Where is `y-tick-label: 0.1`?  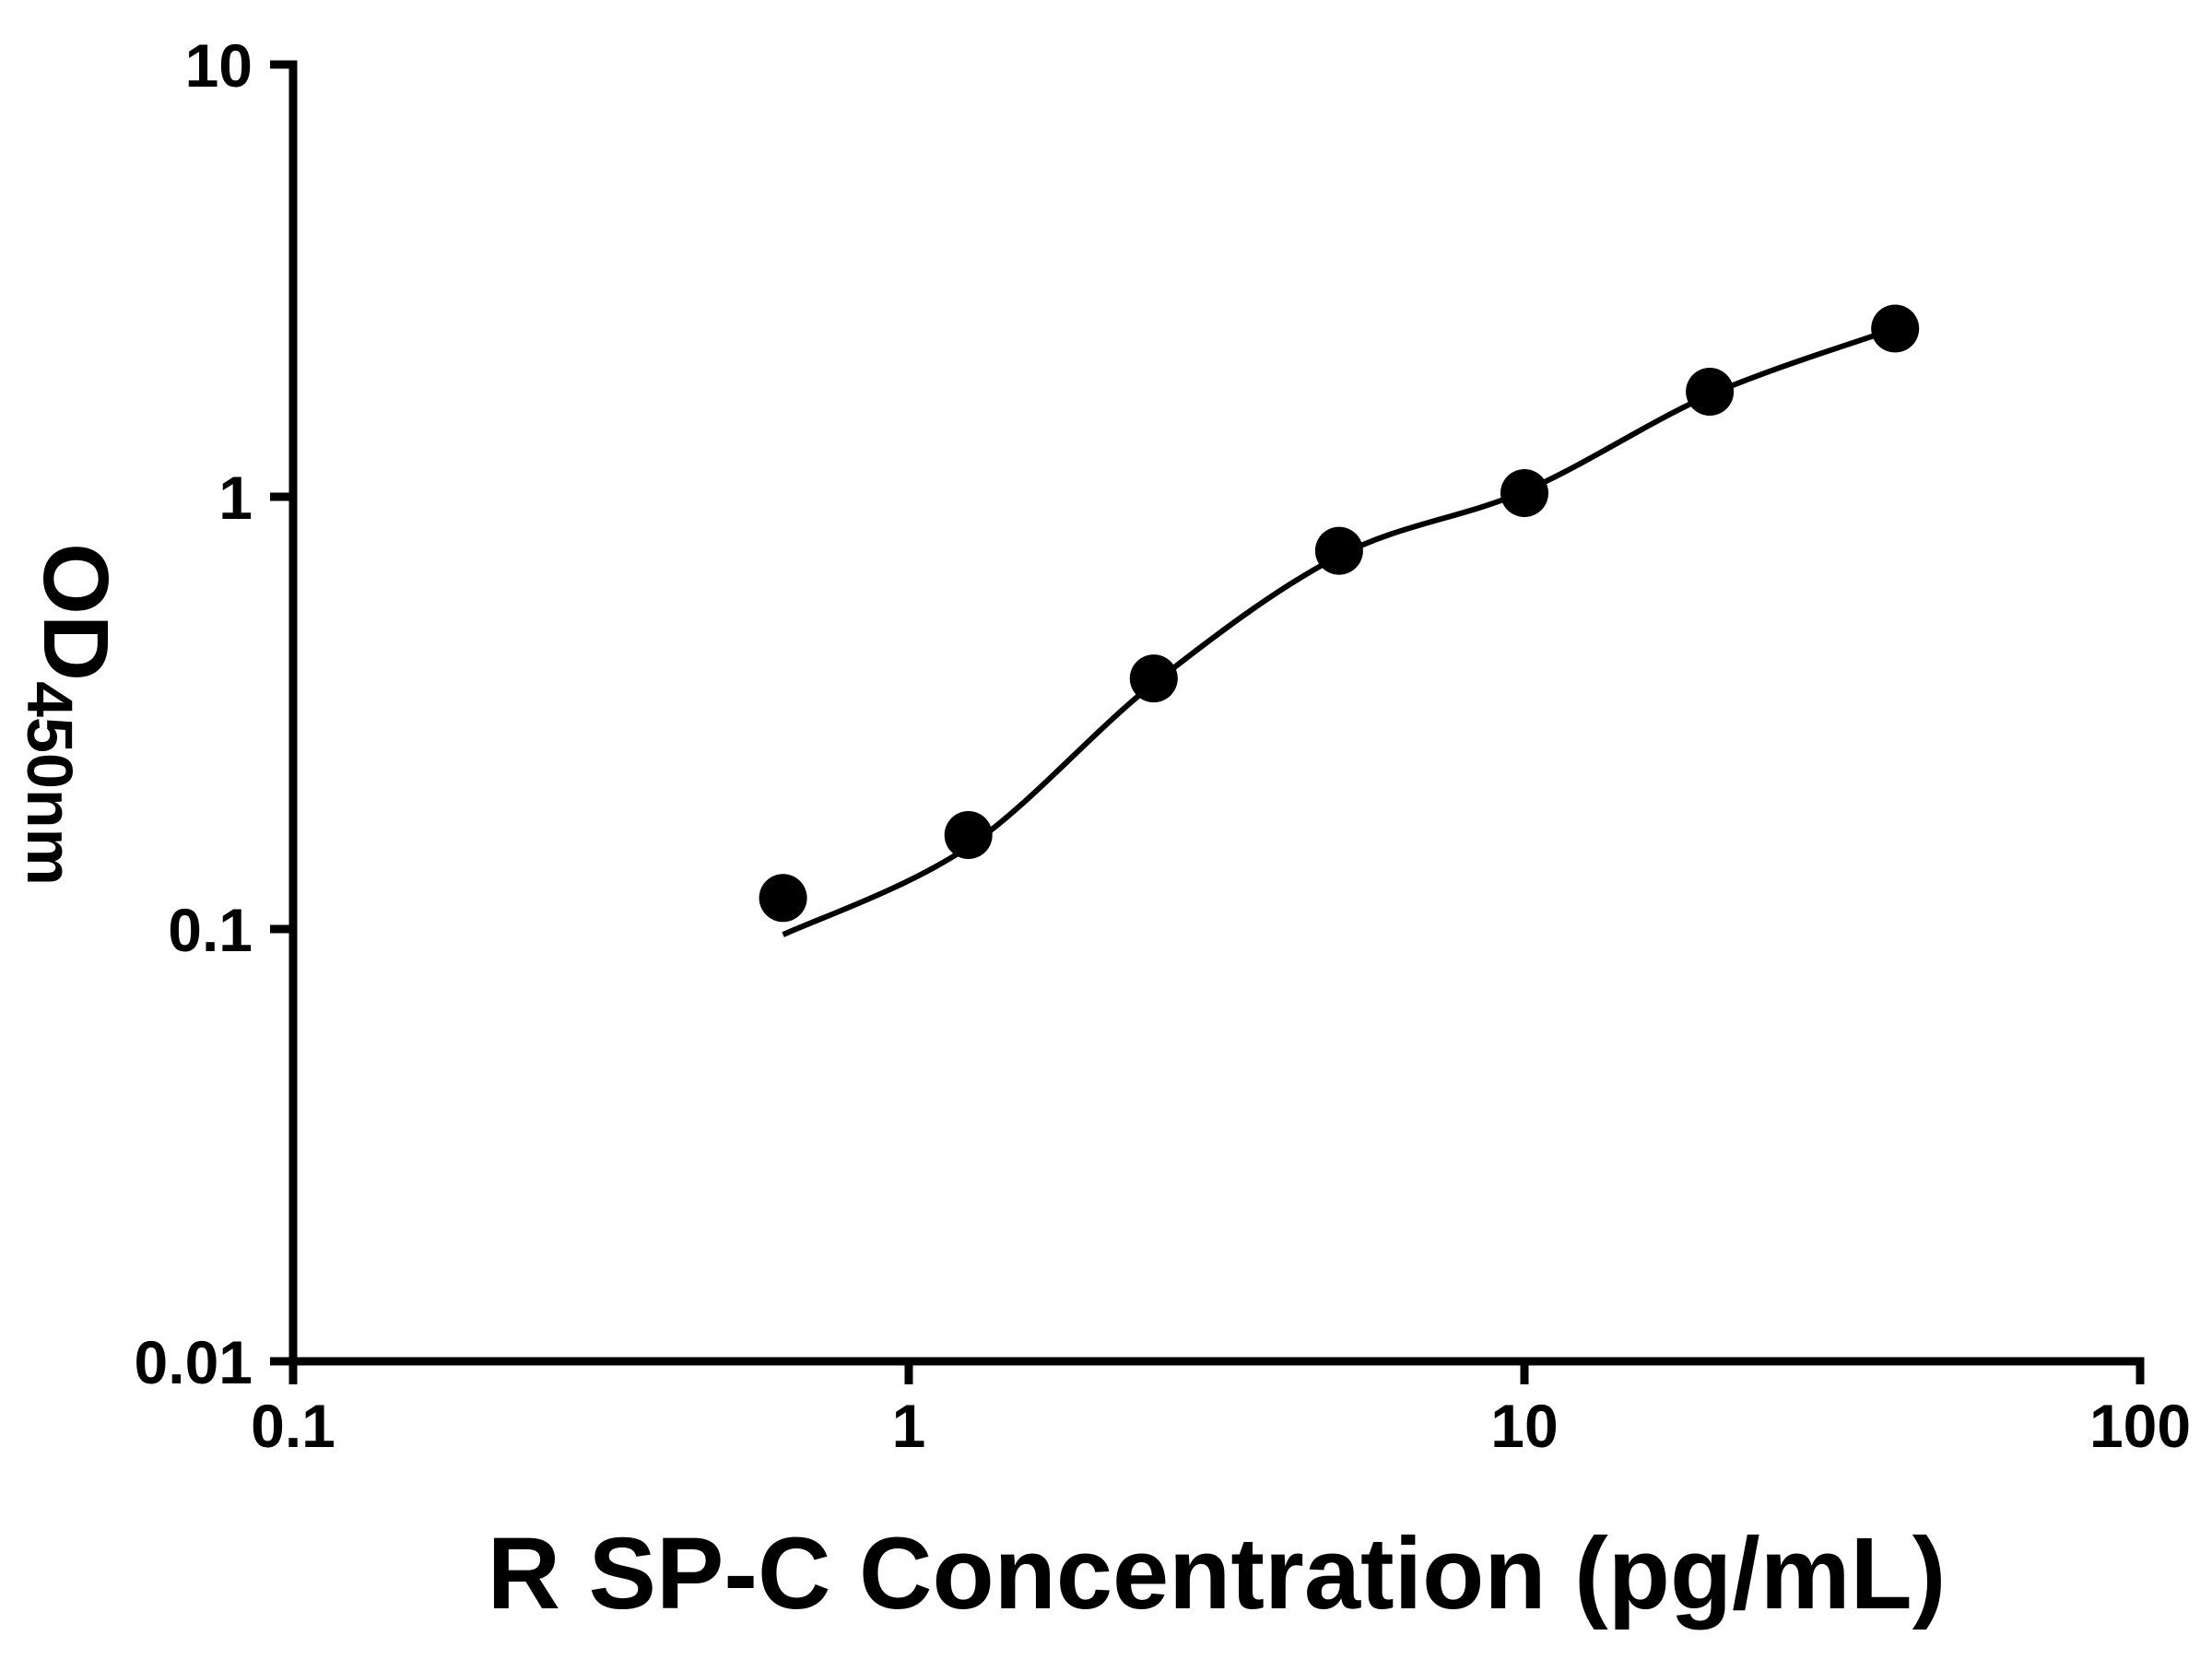
y-tick-label: 0.1 is located at coordinates (210, 930).